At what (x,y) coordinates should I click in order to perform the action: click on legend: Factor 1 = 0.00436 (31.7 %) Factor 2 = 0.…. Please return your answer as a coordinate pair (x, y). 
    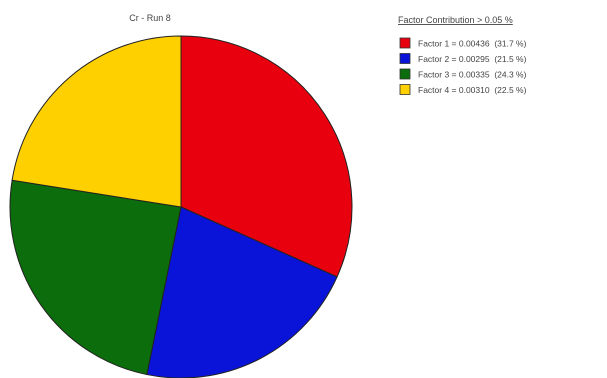
    Looking at the image, I should click on (463, 66).